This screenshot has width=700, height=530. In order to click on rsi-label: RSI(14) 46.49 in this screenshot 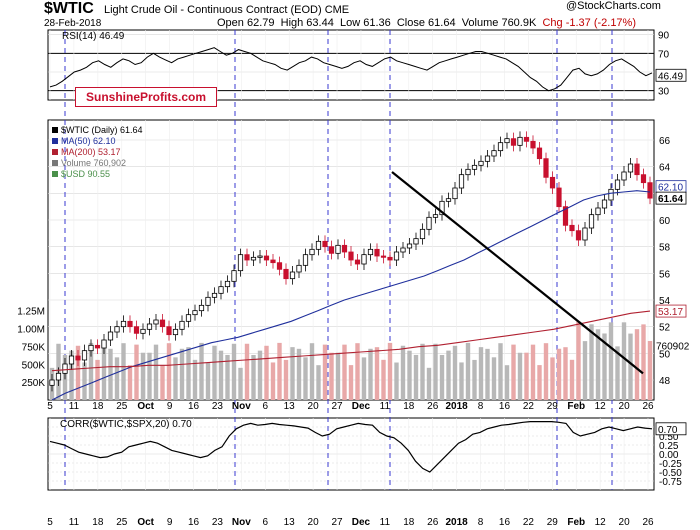, I will do `click(93, 36)`.